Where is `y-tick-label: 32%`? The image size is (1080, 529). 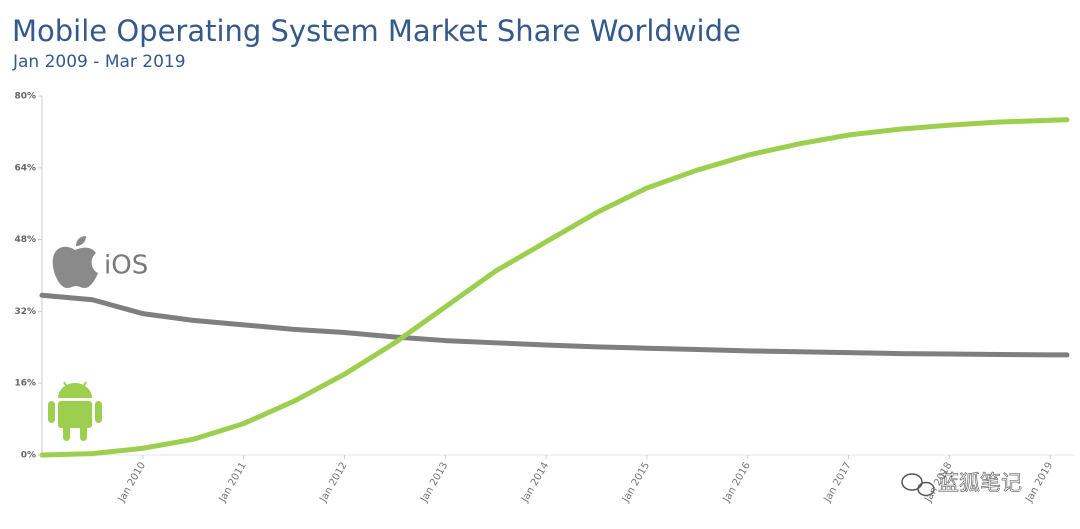
y-tick-label: 32% is located at coordinates (25, 312).